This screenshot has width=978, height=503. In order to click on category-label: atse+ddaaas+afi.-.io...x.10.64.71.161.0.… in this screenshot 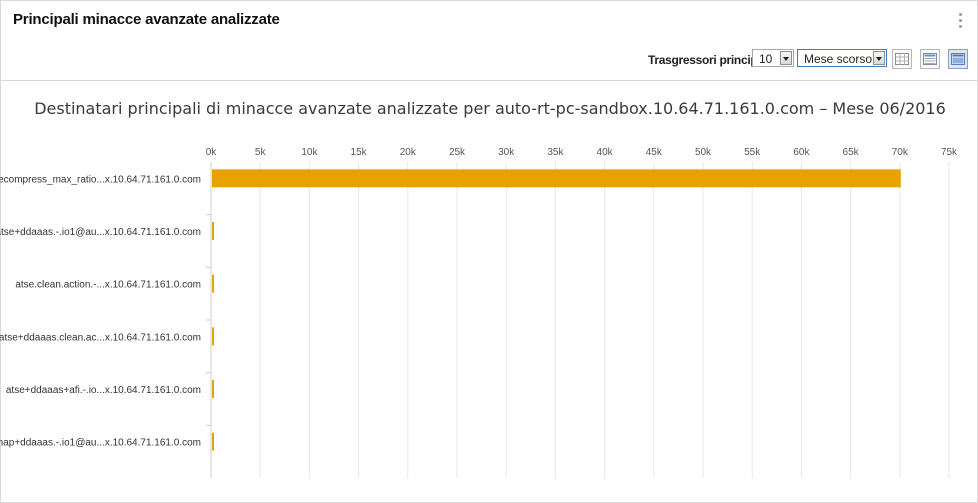, I will do `click(103, 390)`.